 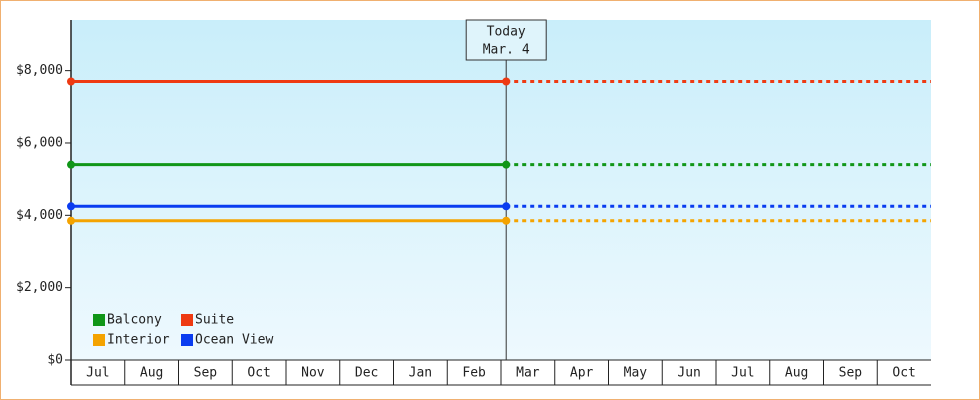 I want to click on y-tick-label: $0, so click(x=55, y=360).